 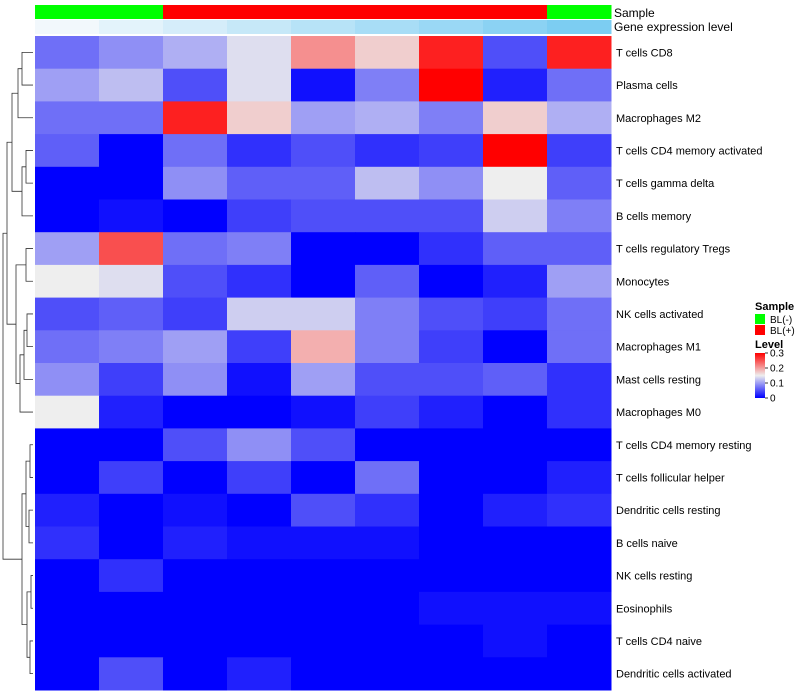 What do you see at coordinates (658, 348) in the screenshot?
I see `row-label: Macrophages M1` at bounding box center [658, 348].